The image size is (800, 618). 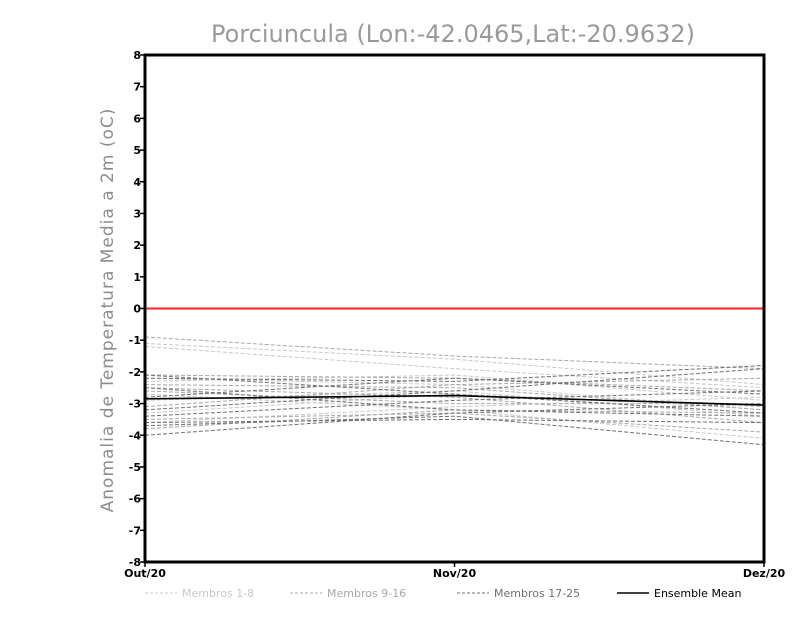 I want to click on legend-label: Membros 1-8, so click(x=218, y=593).